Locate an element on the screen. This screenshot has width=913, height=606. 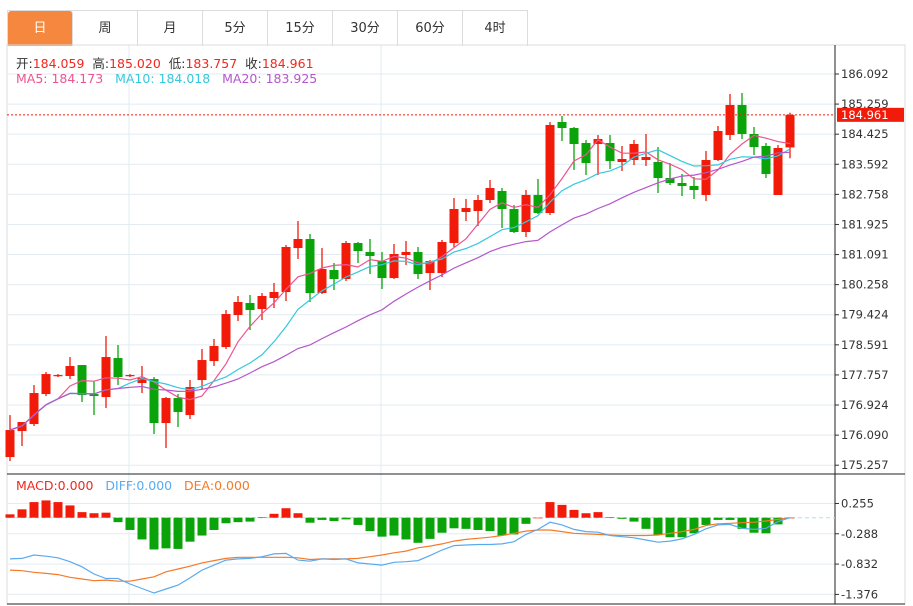
tab-month: 月 is located at coordinates (170, 28).